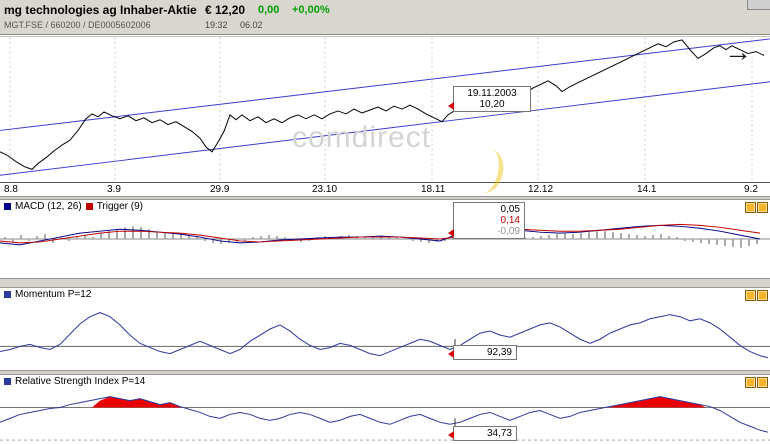 This screenshot has height=444, width=770. I want to click on rsi-label: Relative Strength Index P=14, so click(80, 381).